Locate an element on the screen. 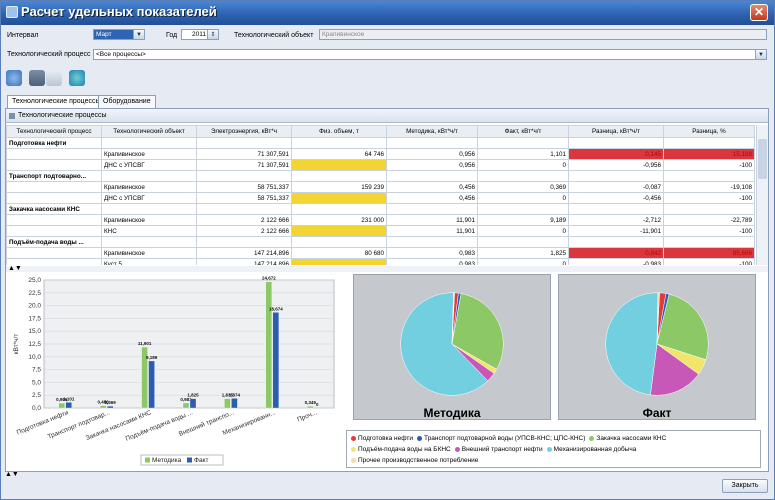  table-cell: 2 122 666 is located at coordinates (244, 231).